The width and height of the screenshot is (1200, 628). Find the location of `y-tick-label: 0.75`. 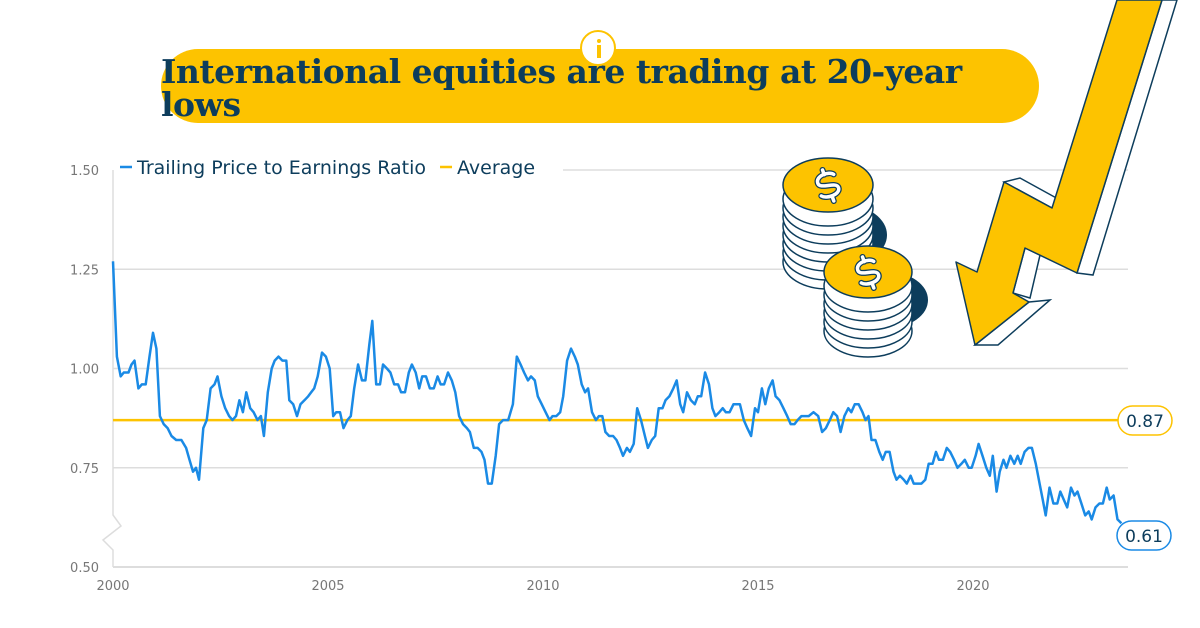

y-tick-label: 0.75 is located at coordinates (84, 469).